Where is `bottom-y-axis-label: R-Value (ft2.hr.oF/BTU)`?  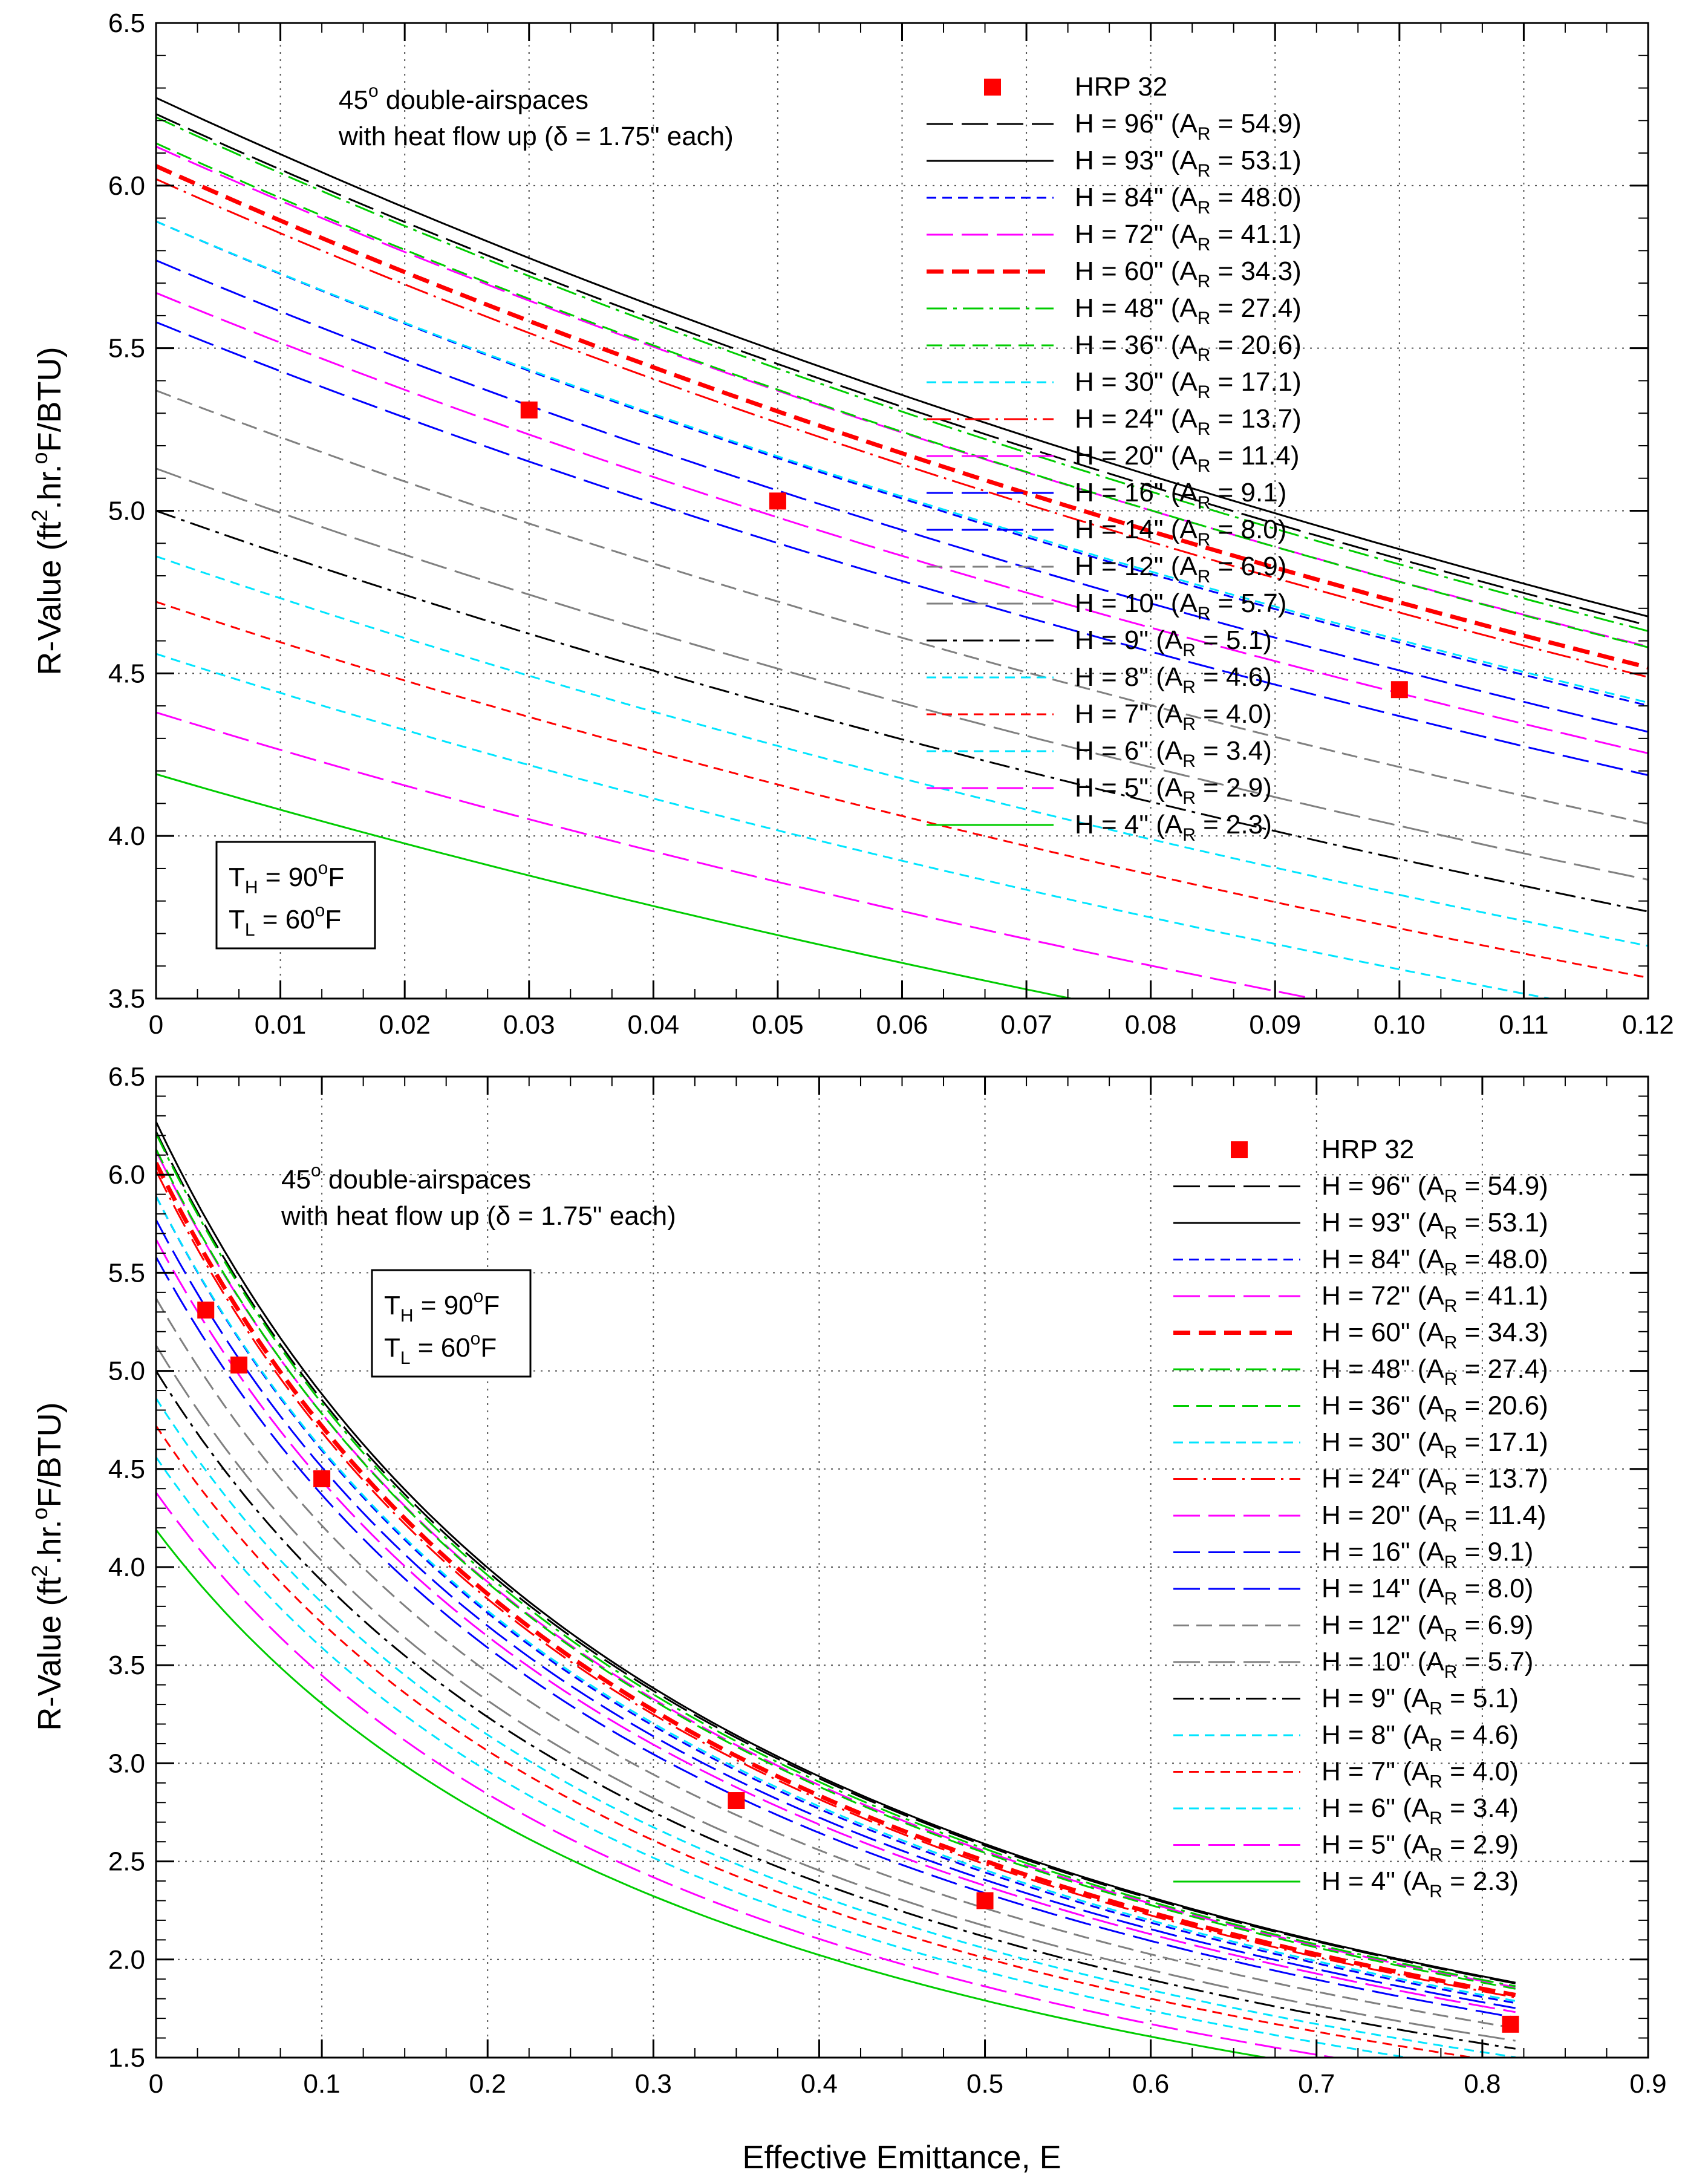 bottom-y-axis-label: R-Value (ft2.hr.oF/BTU) is located at coordinates (47, 1566).